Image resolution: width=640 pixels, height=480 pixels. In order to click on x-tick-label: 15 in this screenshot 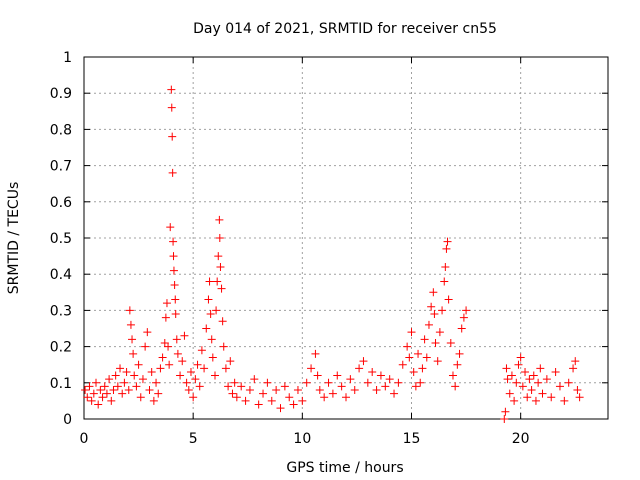, I will do `click(412, 439)`.